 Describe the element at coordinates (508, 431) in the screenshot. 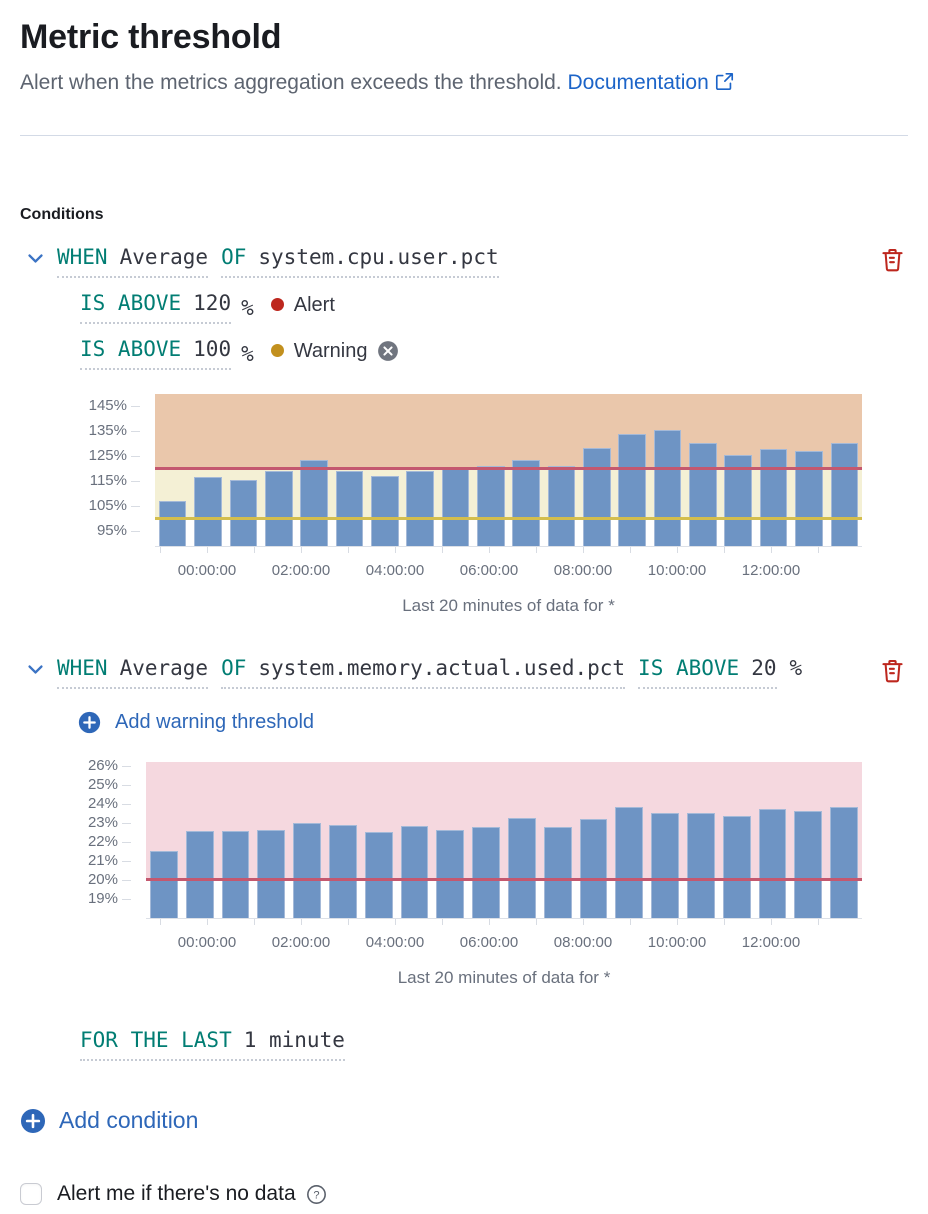

I see `alert-zone` at that location.